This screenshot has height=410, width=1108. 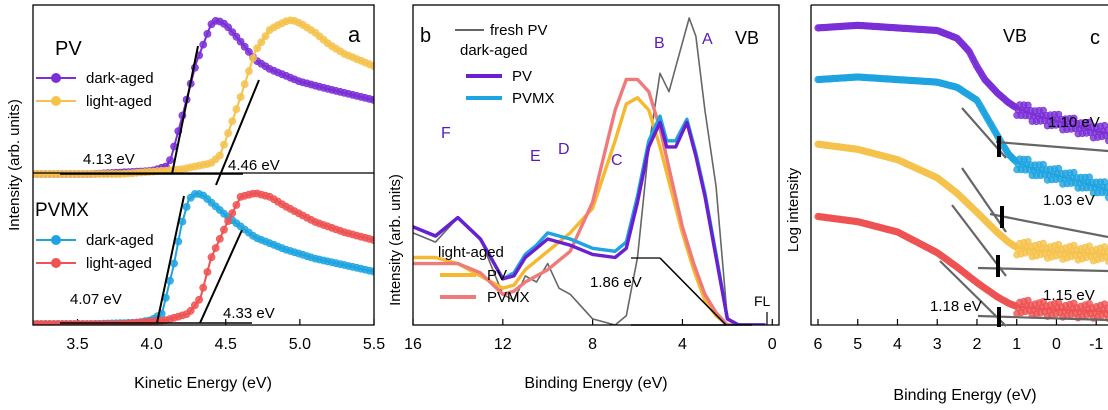 What do you see at coordinates (617, 160) in the screenshot?
I see `peak-label: C` at bounding box center [617, 160].